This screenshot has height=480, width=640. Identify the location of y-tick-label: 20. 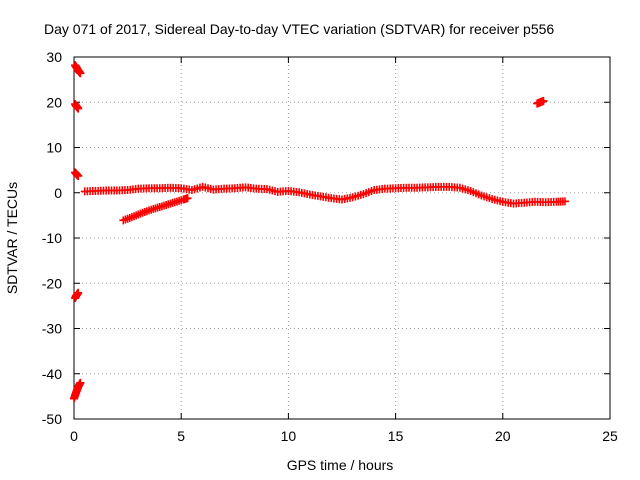
(54, 102).